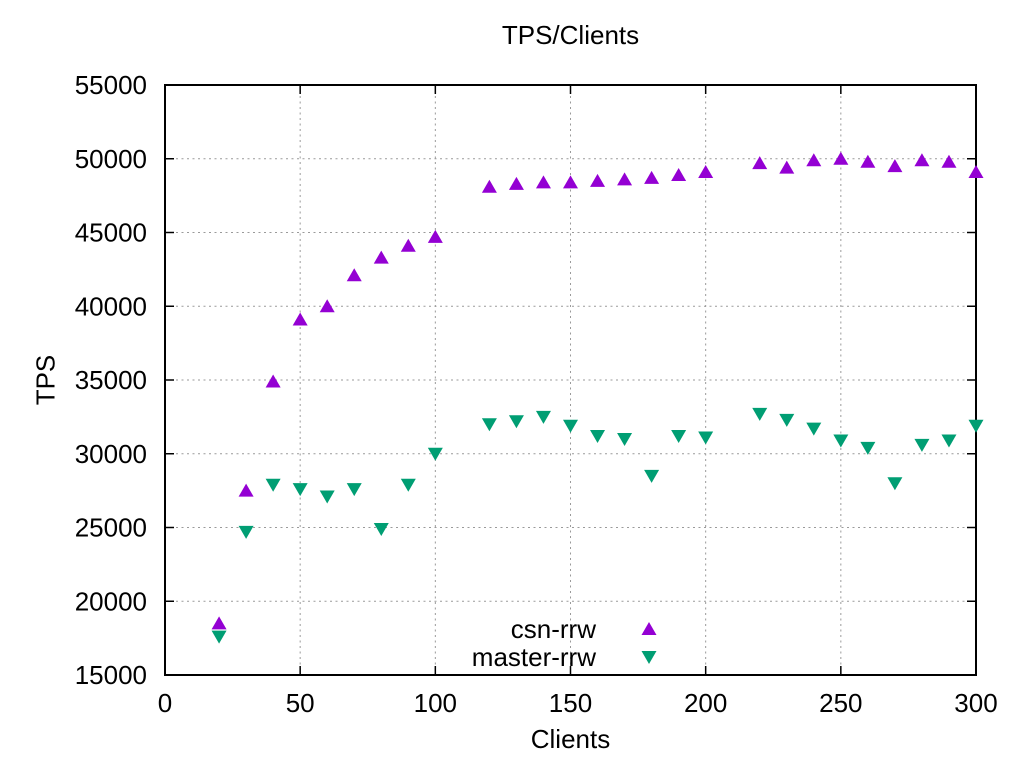  I want to click on legend-label-csn-rrw: csn-rrw, so click(553, 629).